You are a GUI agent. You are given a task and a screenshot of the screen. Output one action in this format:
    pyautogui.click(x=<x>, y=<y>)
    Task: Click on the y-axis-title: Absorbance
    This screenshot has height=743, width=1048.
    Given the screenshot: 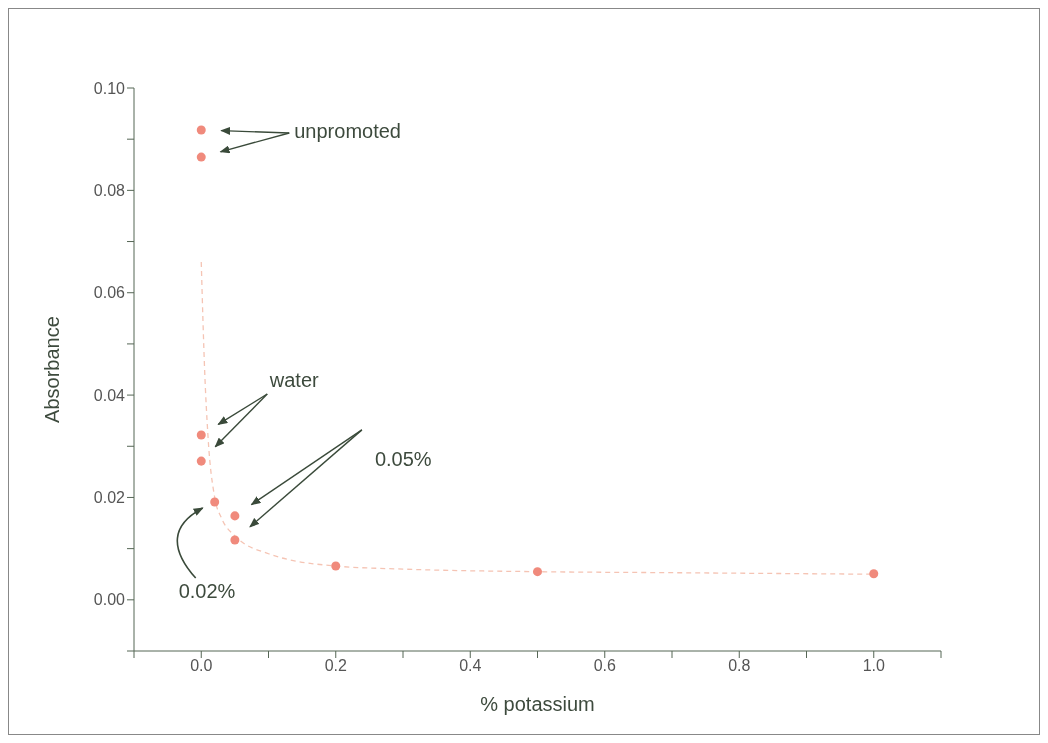 What is the action you would take?
    pyautogui.click(x=52, y=369)
    